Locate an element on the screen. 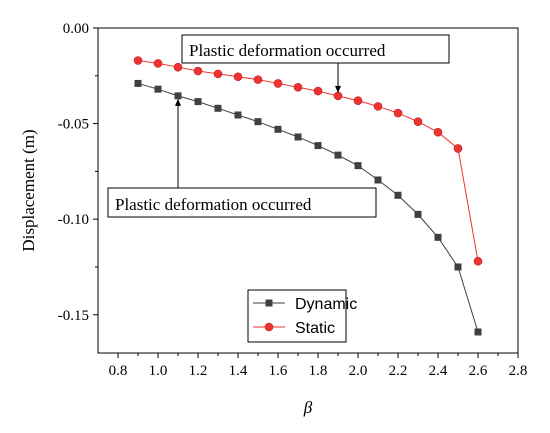 The width and height of the screenshot is (550, 433). legend: Dynamic Static is located at coordinates (302, 316).